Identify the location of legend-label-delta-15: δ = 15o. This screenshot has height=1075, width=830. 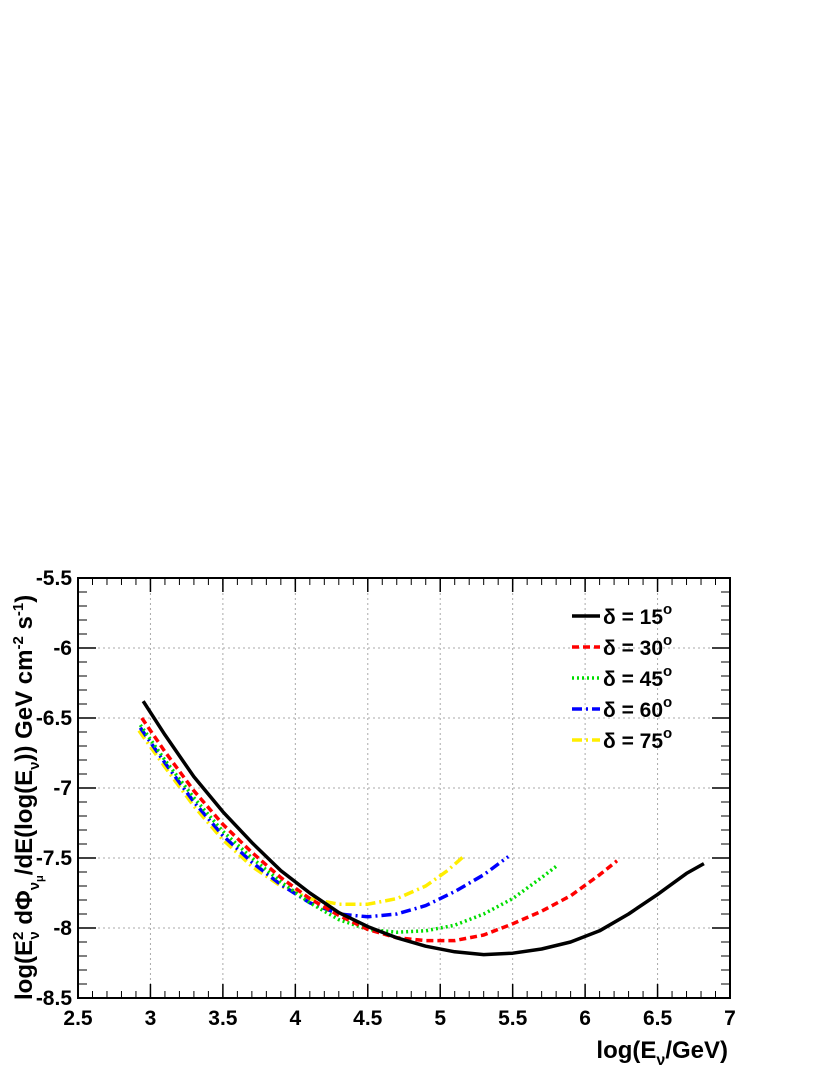
(637, 615).